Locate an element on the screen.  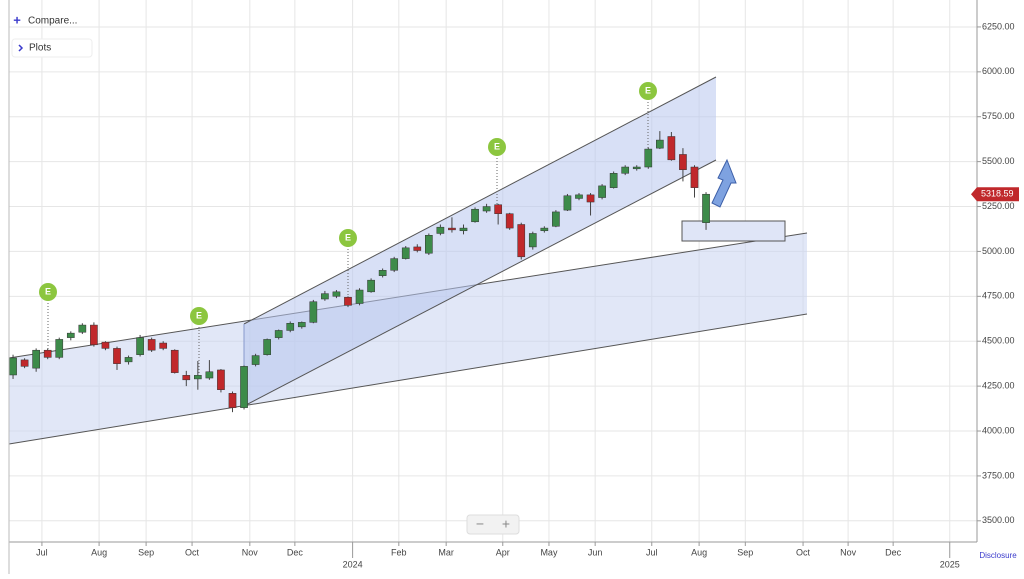
y-tick-label: 5500.00 is located at coordinates (998, 161).